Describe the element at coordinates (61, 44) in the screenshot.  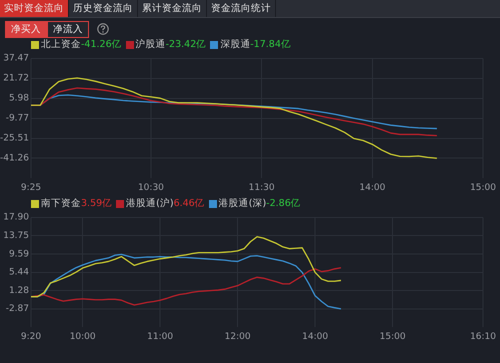
I see `legend-label: 北上资金` at that location.